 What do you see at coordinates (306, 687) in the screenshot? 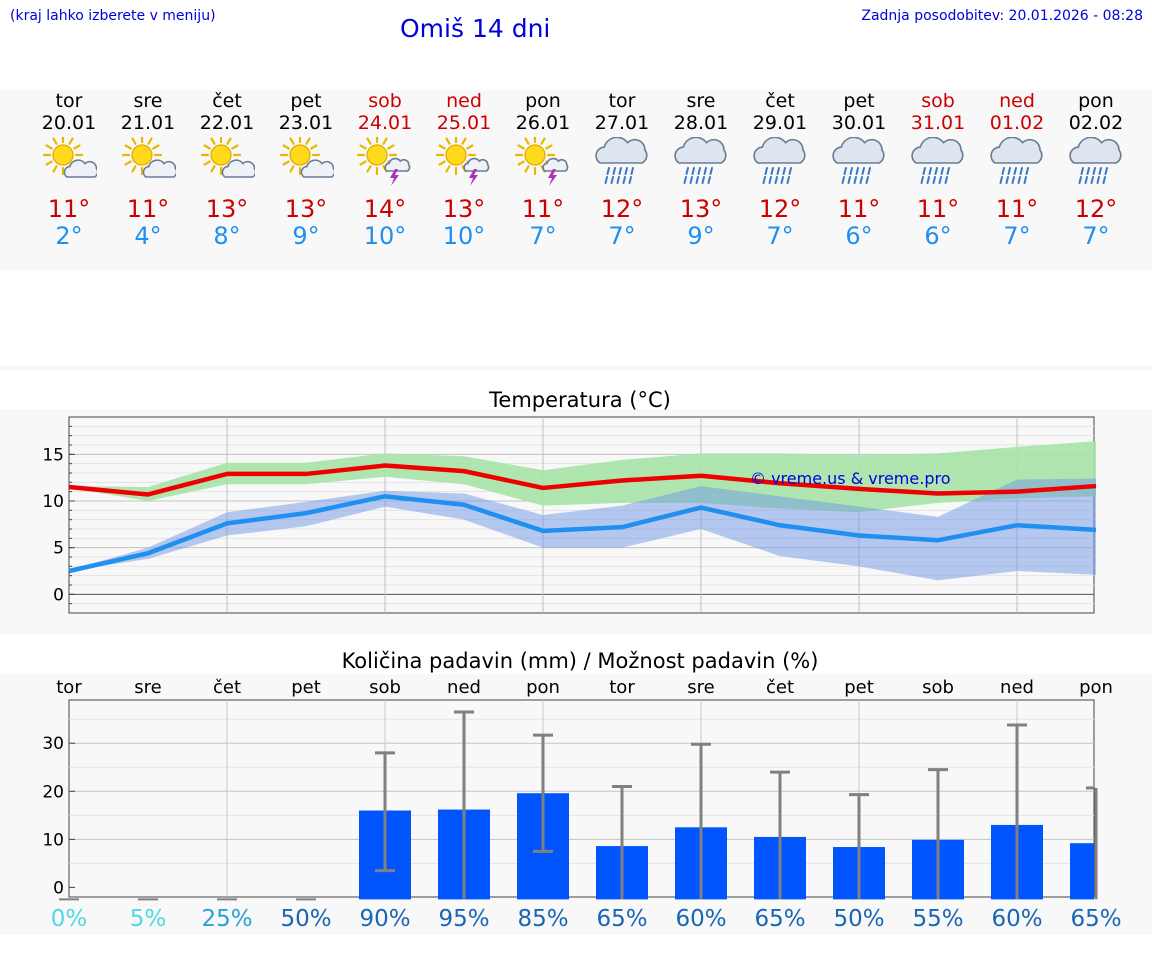
I see `x-day-label: pet` at bounding box center [306, 687].